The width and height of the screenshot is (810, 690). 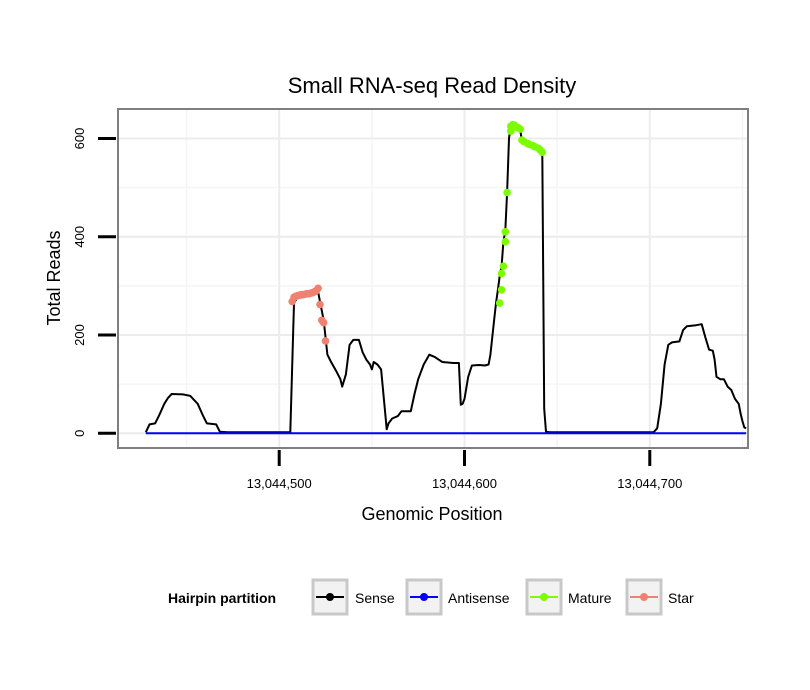 I want to click on legend-label-sense: Sense, so click(x=375, y=598).